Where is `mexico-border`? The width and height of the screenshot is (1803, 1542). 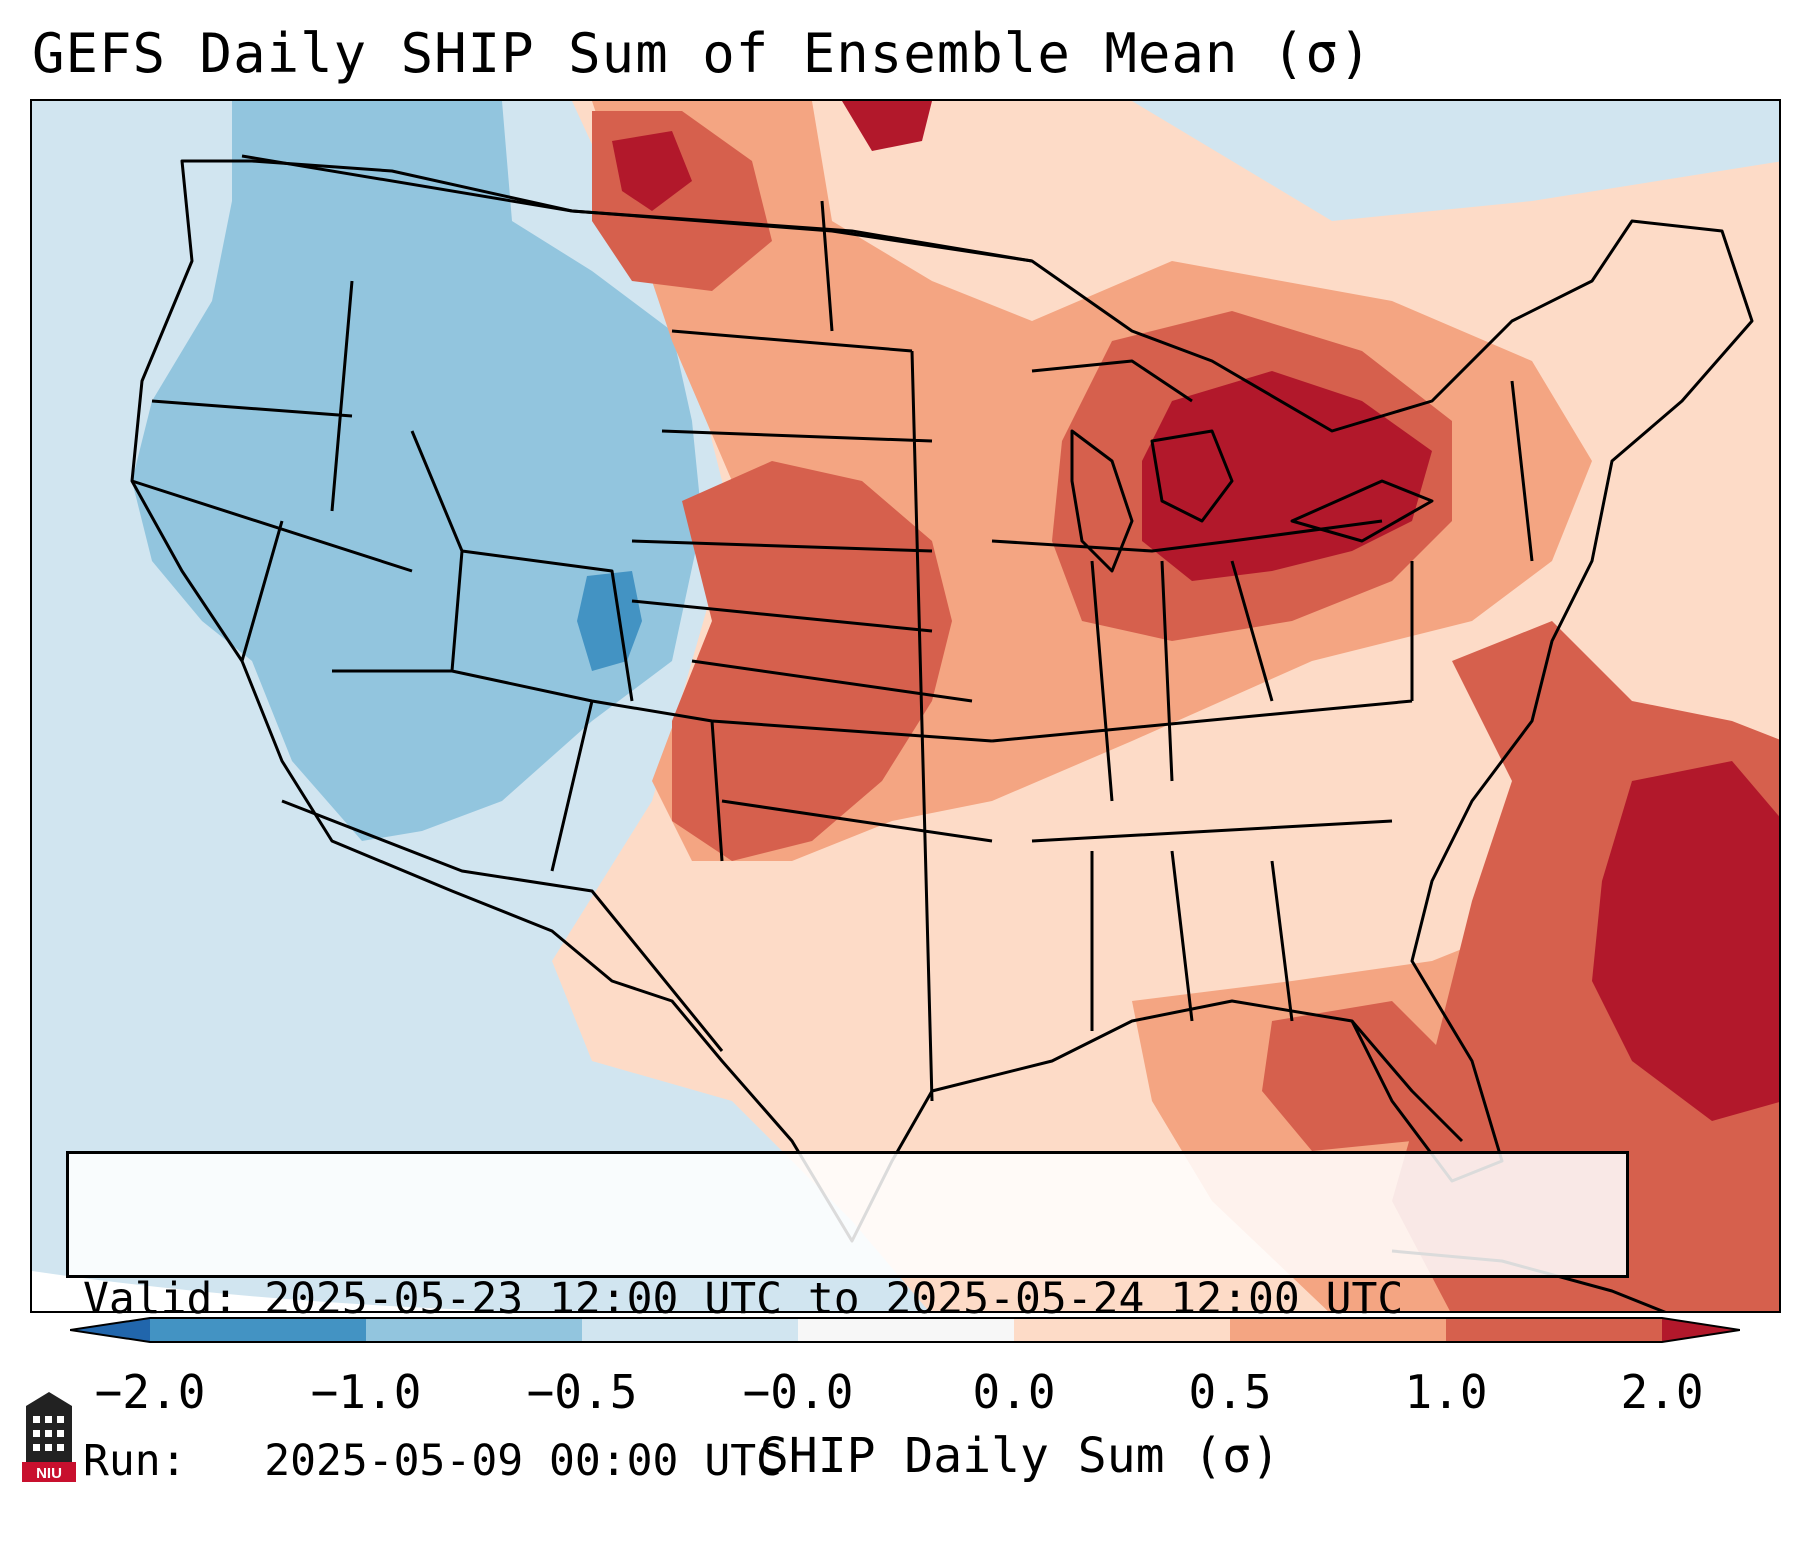
mexico-border is located at coordinates (502, 925).